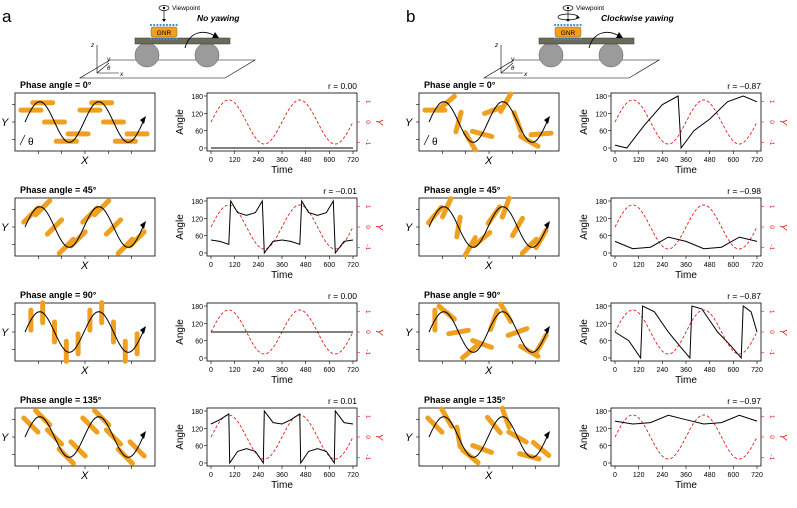 The image size is (797, 508). What do you see at coordinates (410, 16) in the screenshot?
I see `panel-letter: b` at bounding box center [410, 16].